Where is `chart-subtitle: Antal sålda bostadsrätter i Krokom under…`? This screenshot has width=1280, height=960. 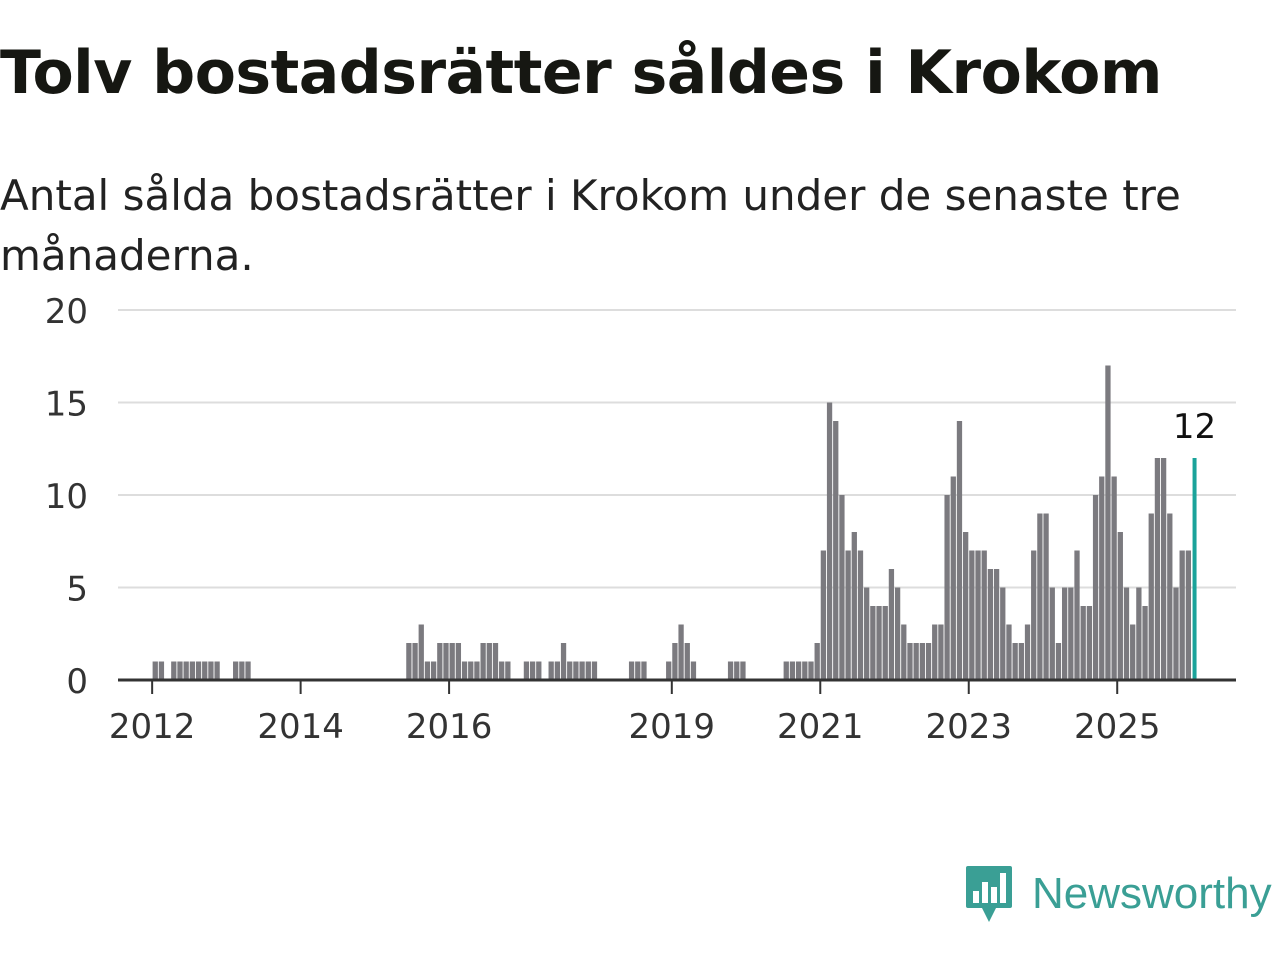 chart-subtitle: Antal sålda bostadsrätter i Krokom under… is located at coordinates (590, 225).